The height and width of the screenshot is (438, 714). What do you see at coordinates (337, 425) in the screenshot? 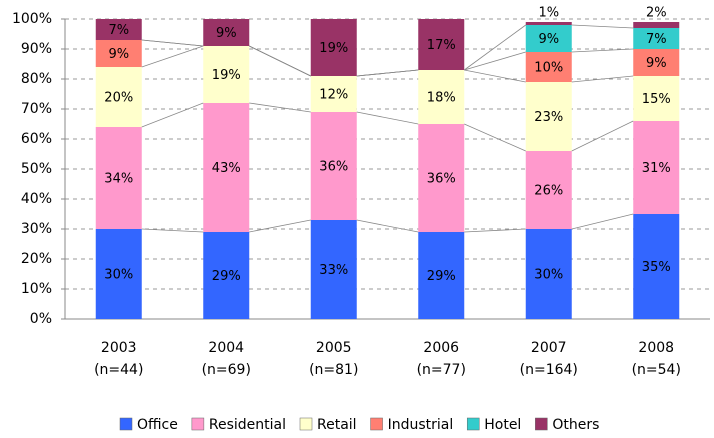
I see `legend-label: Retail` at bounding box center [337, 425].